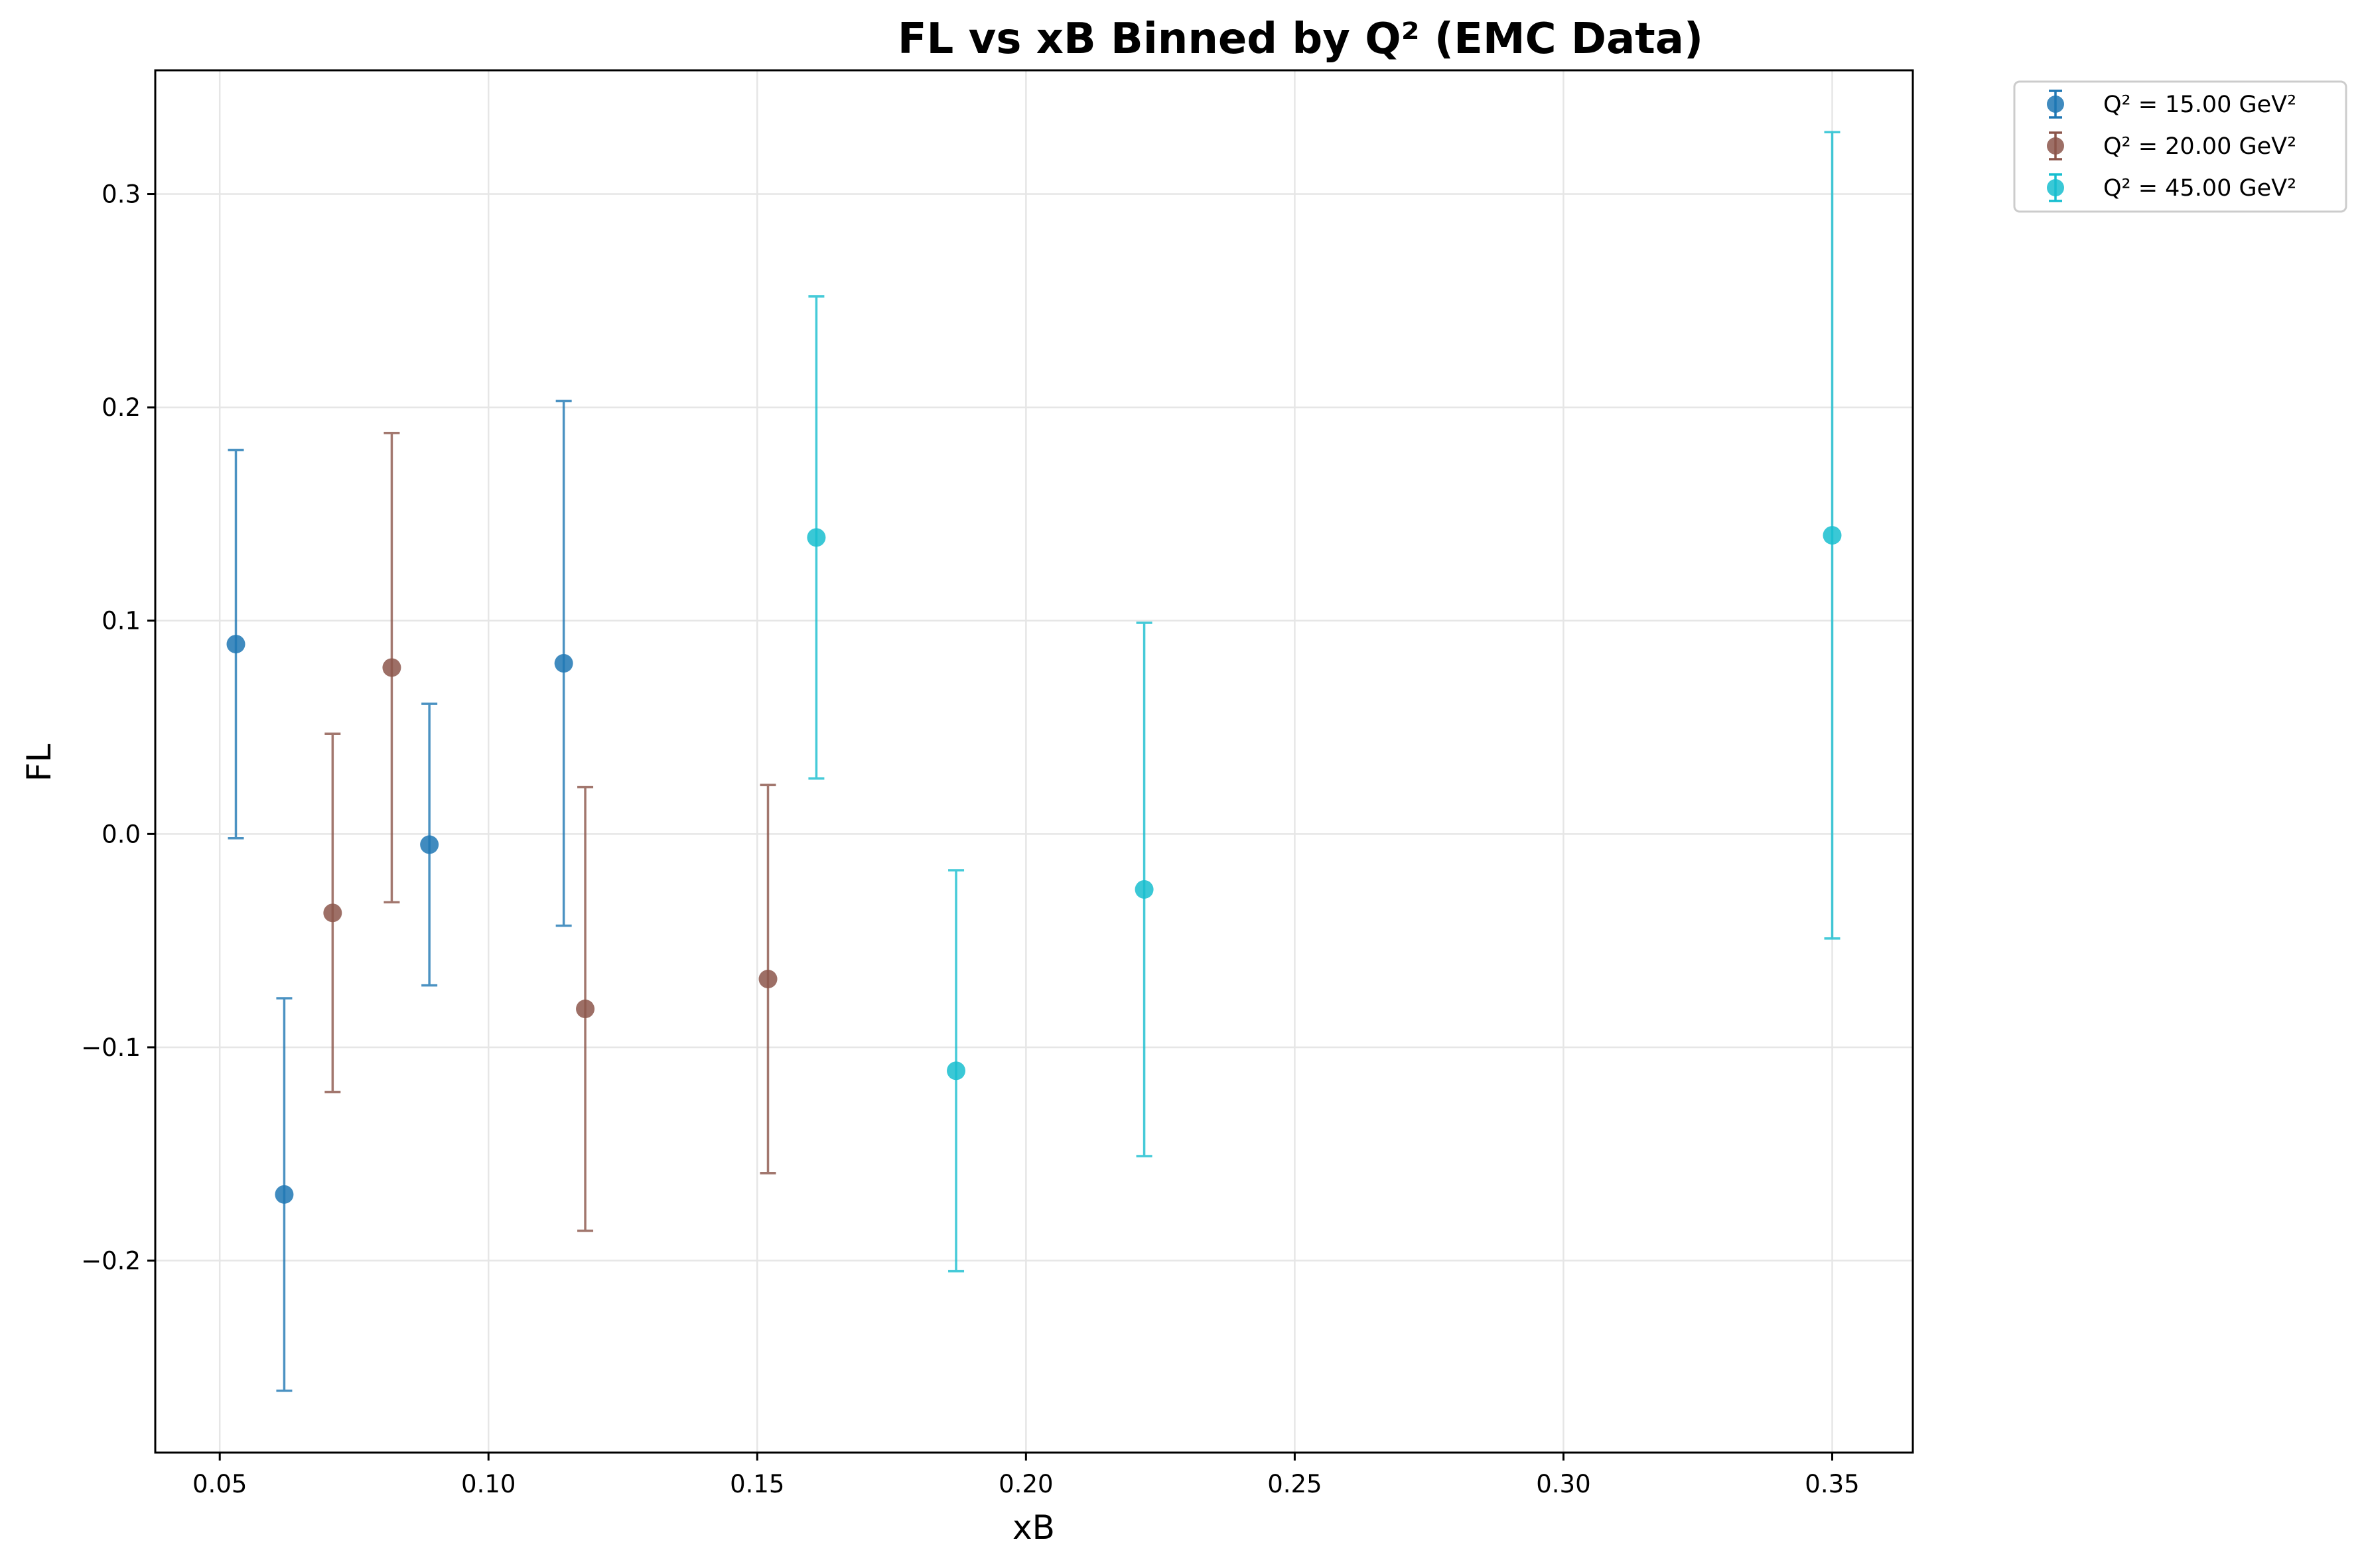 Image resolution: width=2364 pixels, height=1568 pixels. What do you see at coordinates (1563, 1484) in the screenshot?
I see `x-tick-label: 0.30` at bounding box center [1563, 1484].